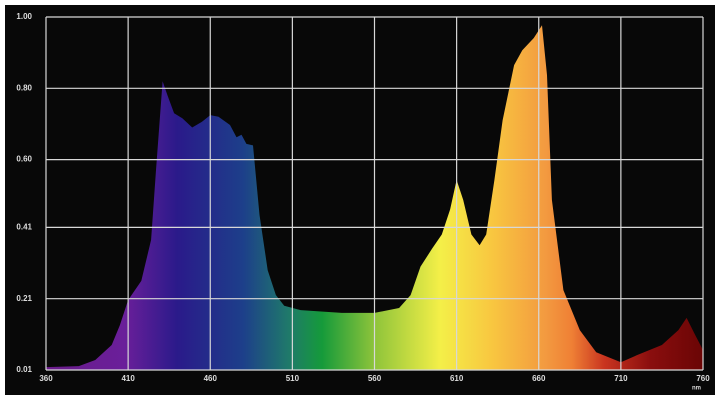 The image size is (720, 400). Describe the element at coordinates (24, 159) in the screenshot. I see `y-tick-label: 0.60` at that location.